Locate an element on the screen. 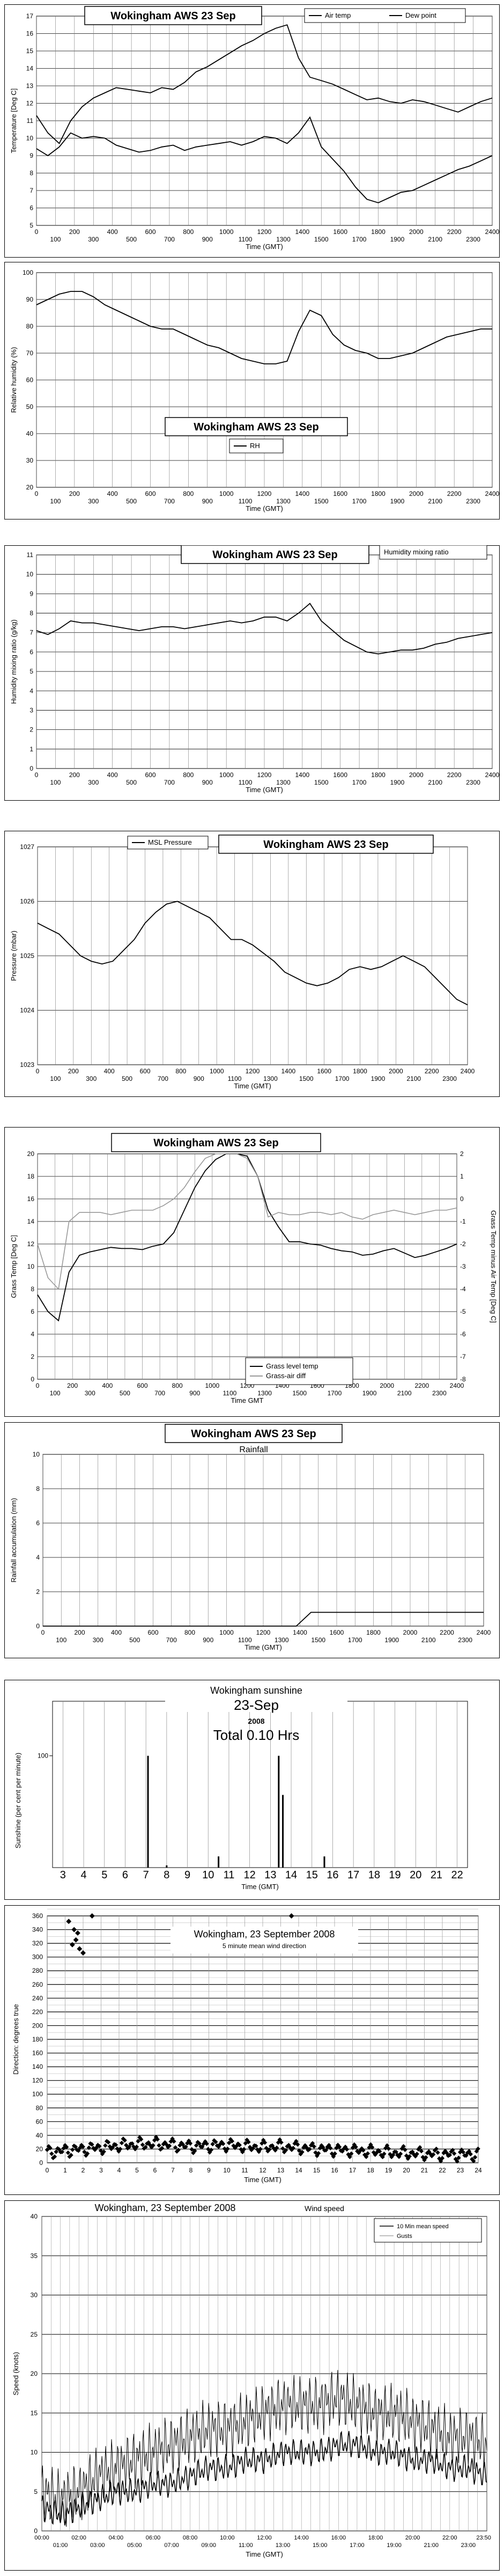  x-tick-label: 04:00 is located at coordinates (116, 2538).